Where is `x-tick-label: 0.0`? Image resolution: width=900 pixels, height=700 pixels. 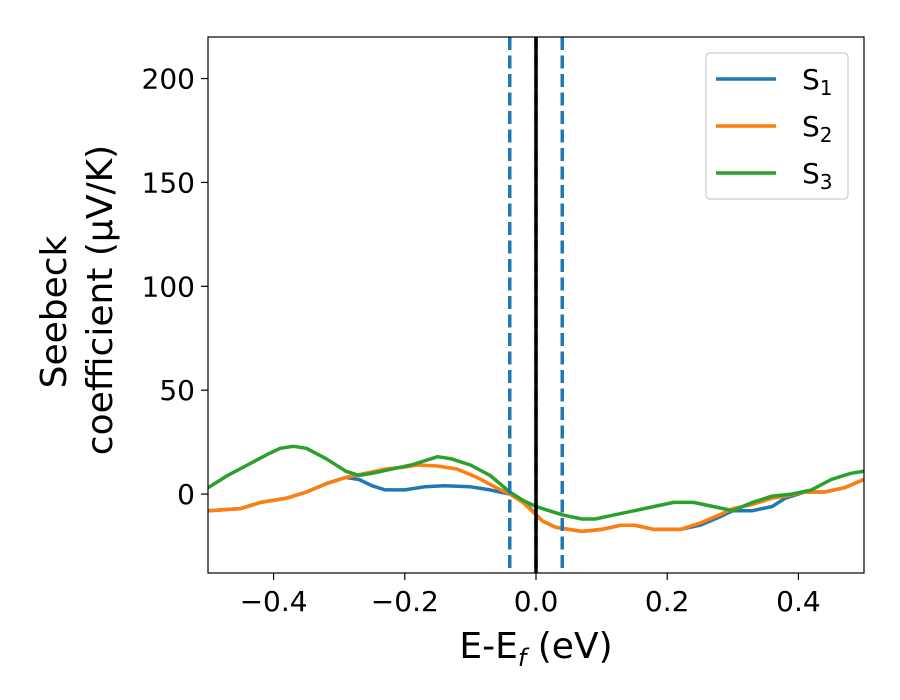
x-tick-label: 0.0 is located at coordinates (536, 601).